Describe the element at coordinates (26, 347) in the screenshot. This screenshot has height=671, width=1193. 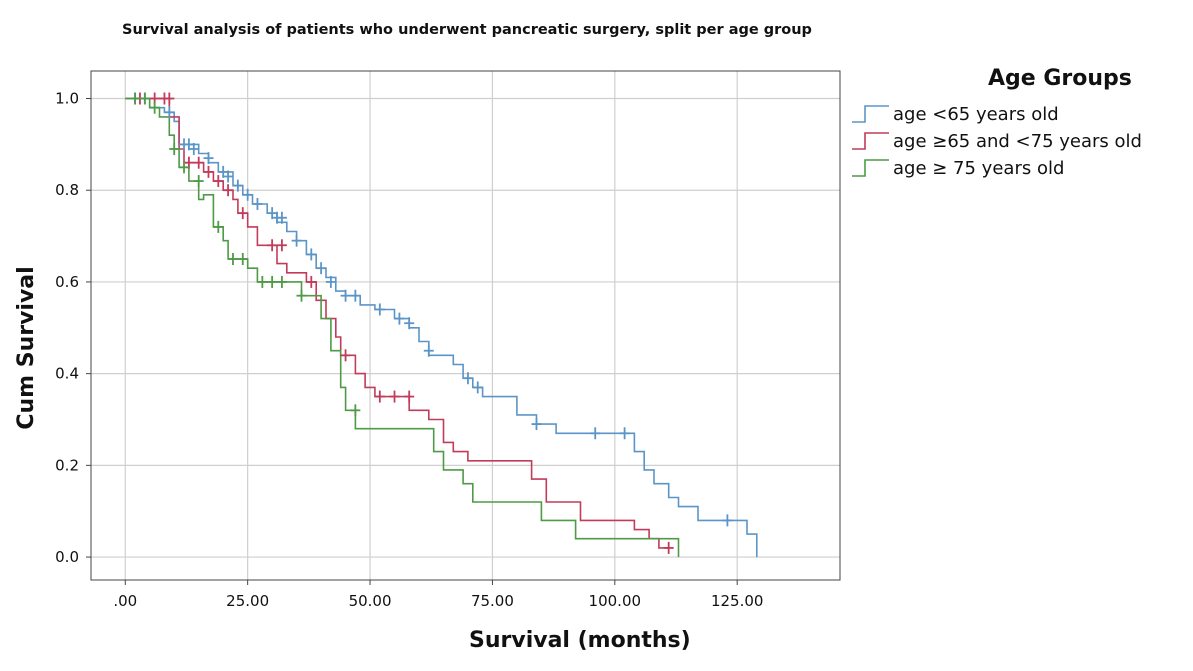
I see `y-axis-label: Cum Survival` at that location.